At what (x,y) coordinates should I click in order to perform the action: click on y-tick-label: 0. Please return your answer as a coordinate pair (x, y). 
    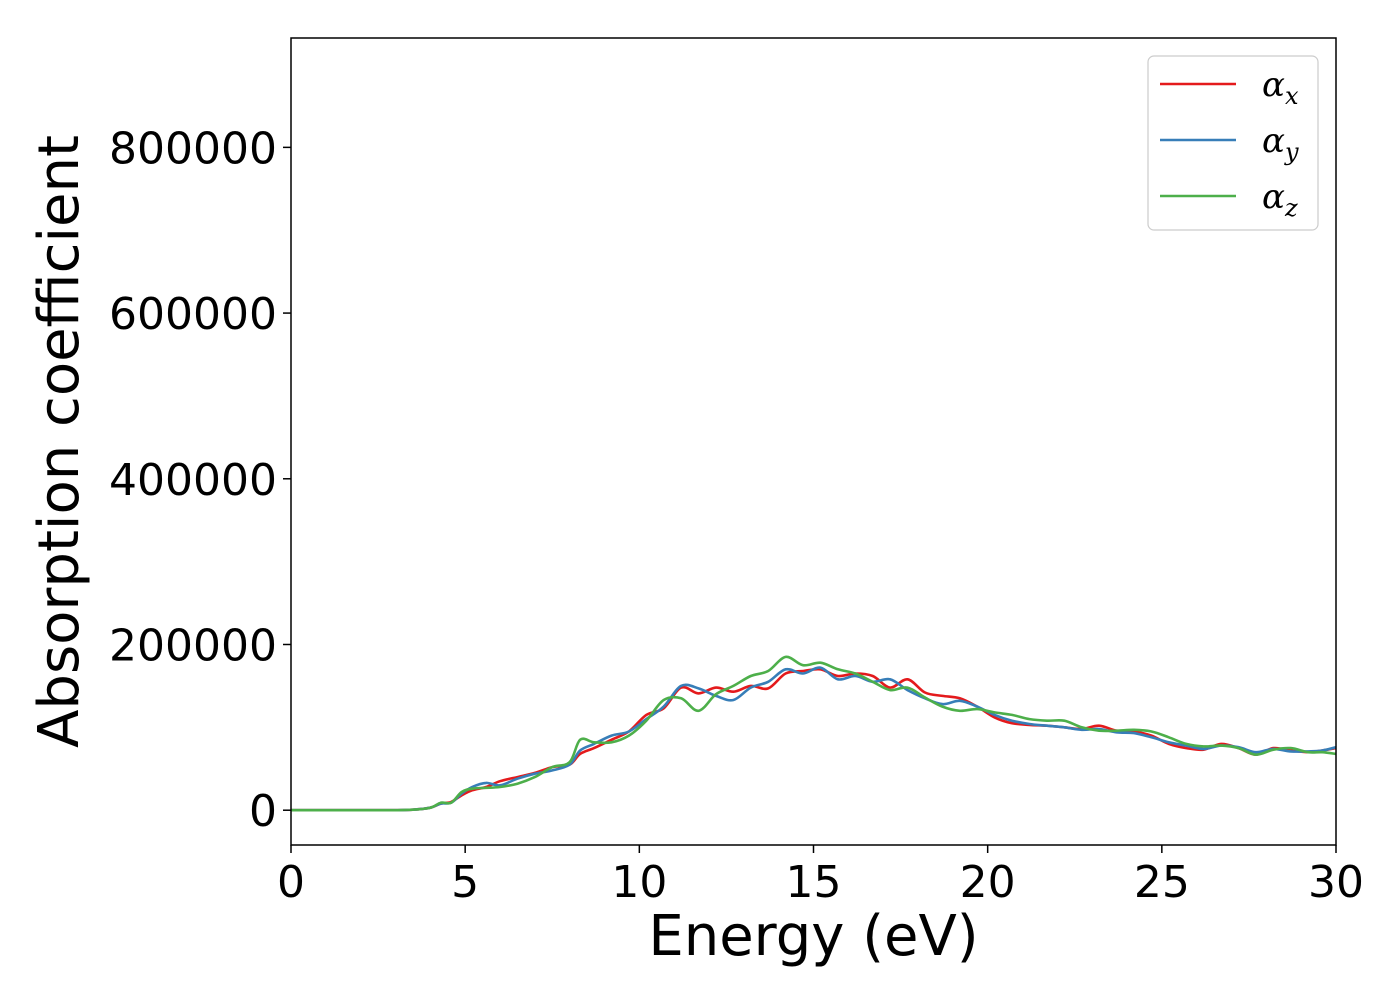
    Looking at the image, I should click on (263, 811).